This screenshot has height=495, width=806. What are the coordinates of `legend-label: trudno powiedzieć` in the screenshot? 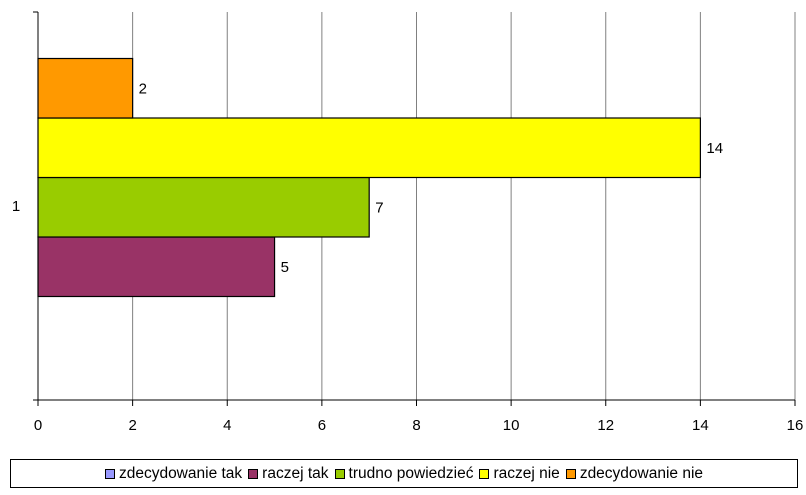 It's located at (411, 473).